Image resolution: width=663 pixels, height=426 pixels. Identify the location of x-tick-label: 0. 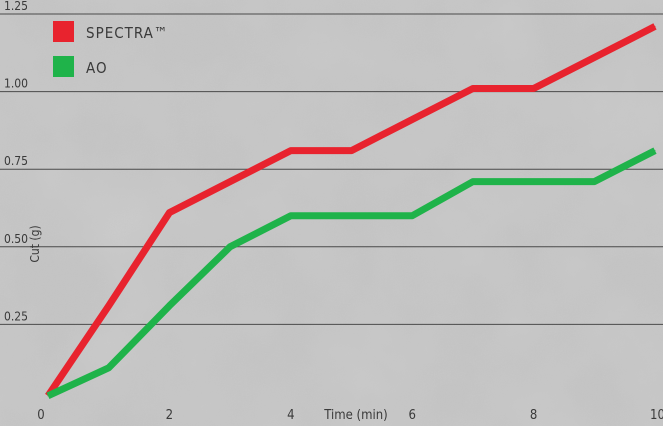
(40, 415).